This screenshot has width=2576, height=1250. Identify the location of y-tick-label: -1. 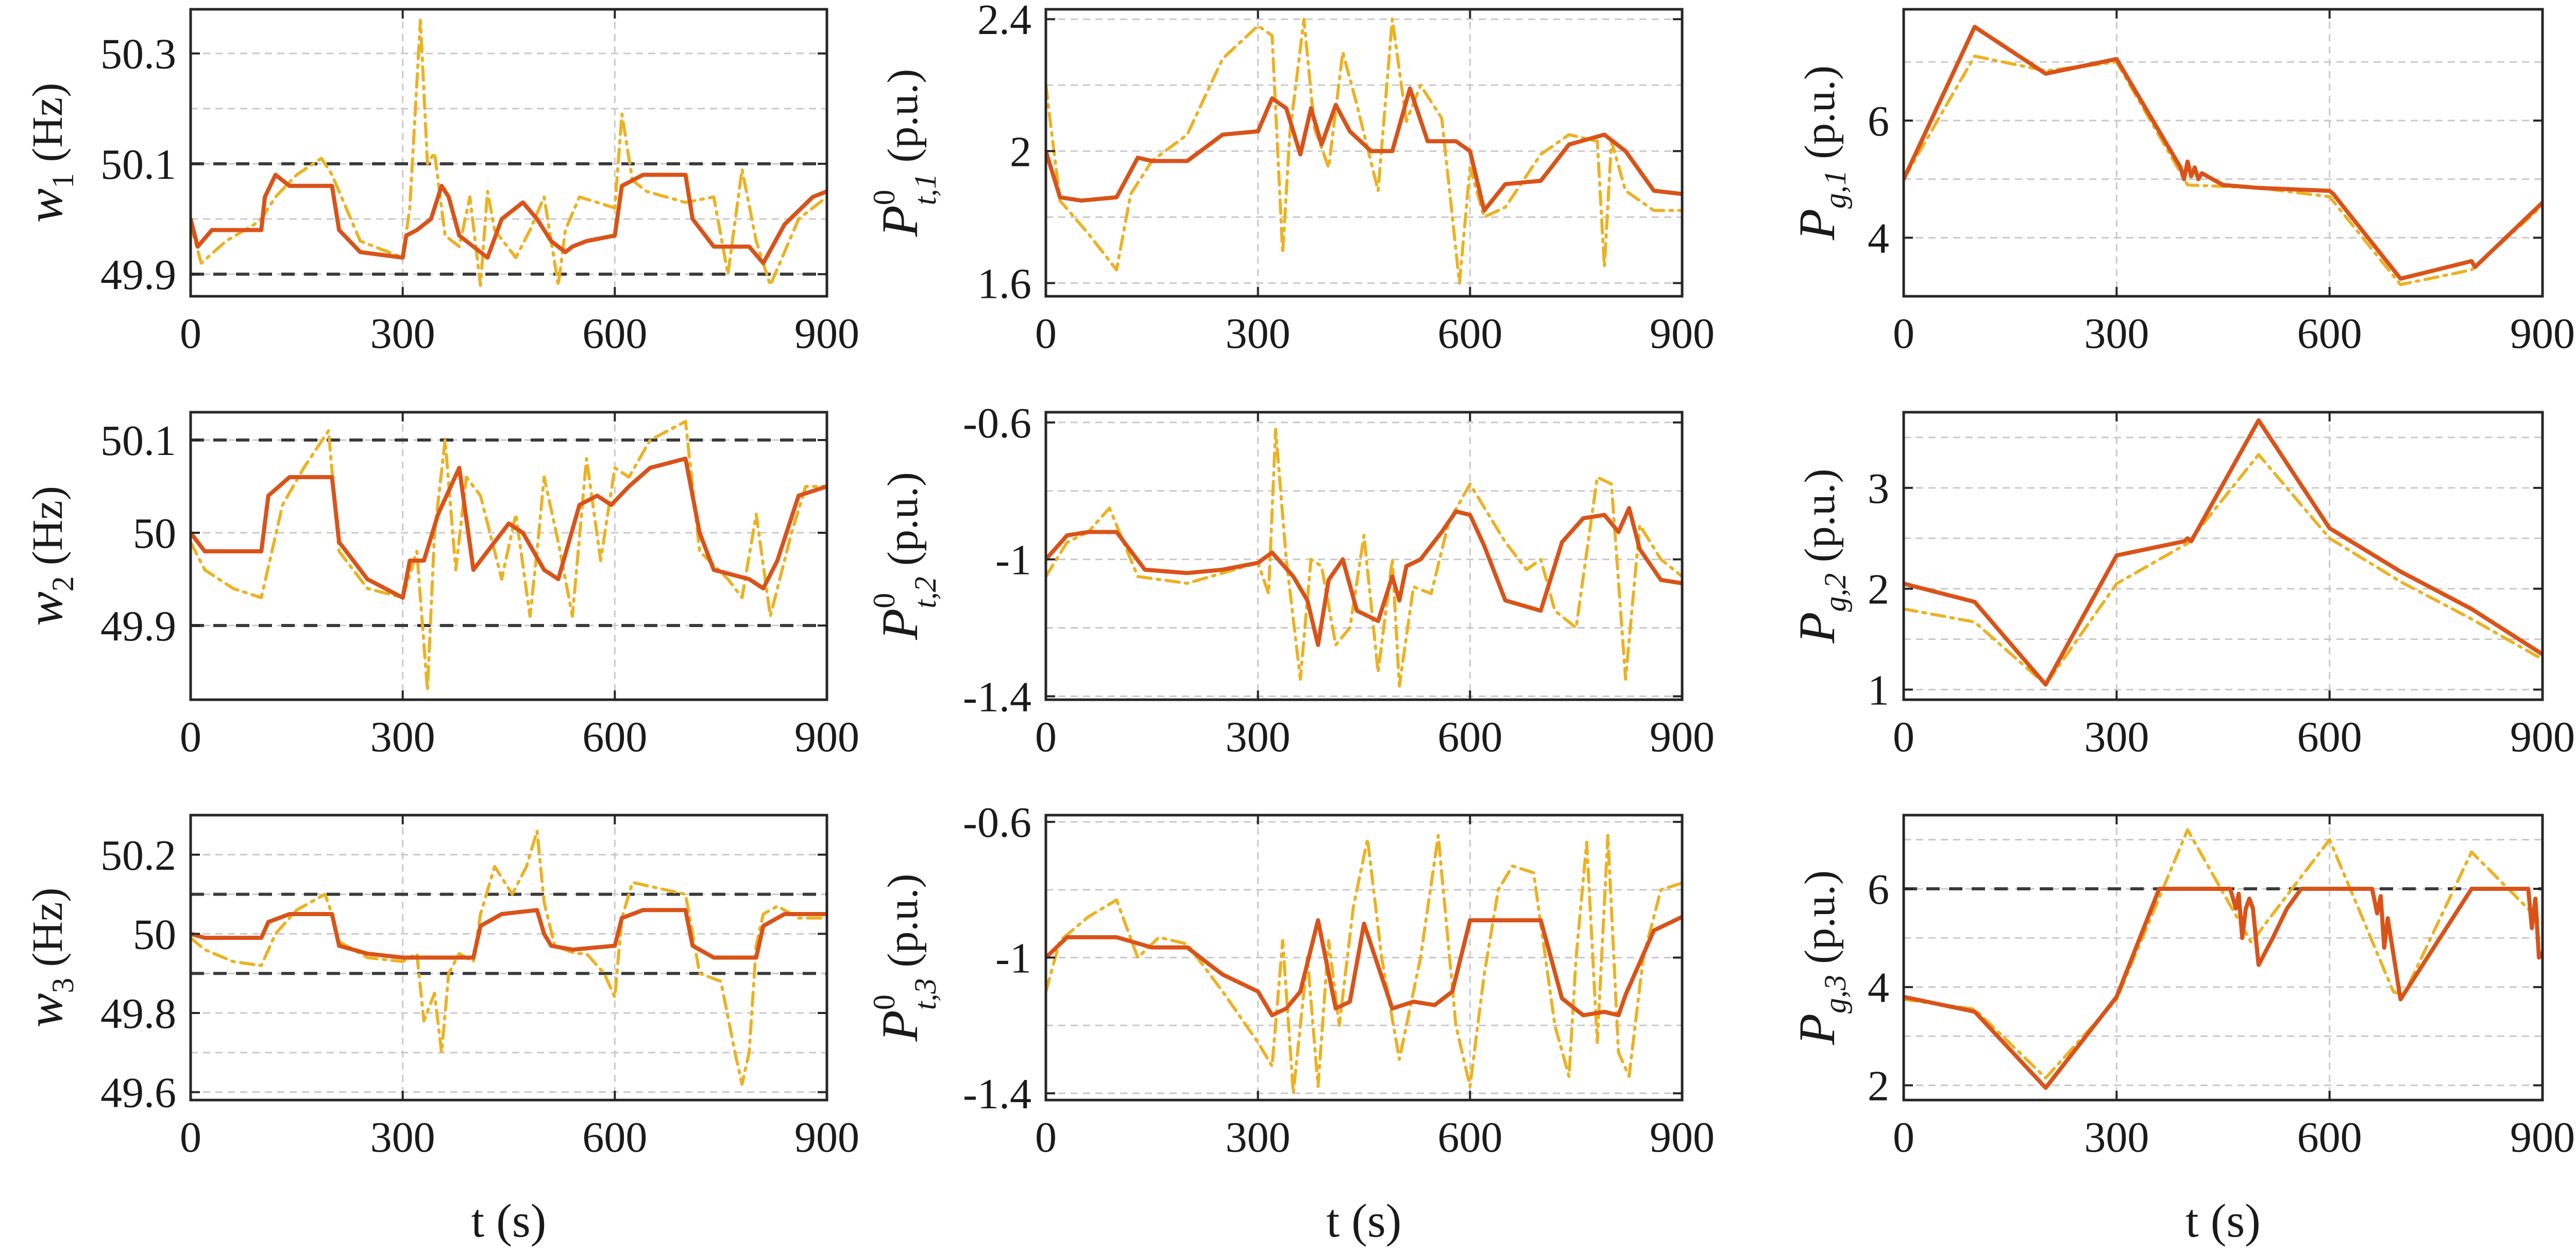
(1013, 959).